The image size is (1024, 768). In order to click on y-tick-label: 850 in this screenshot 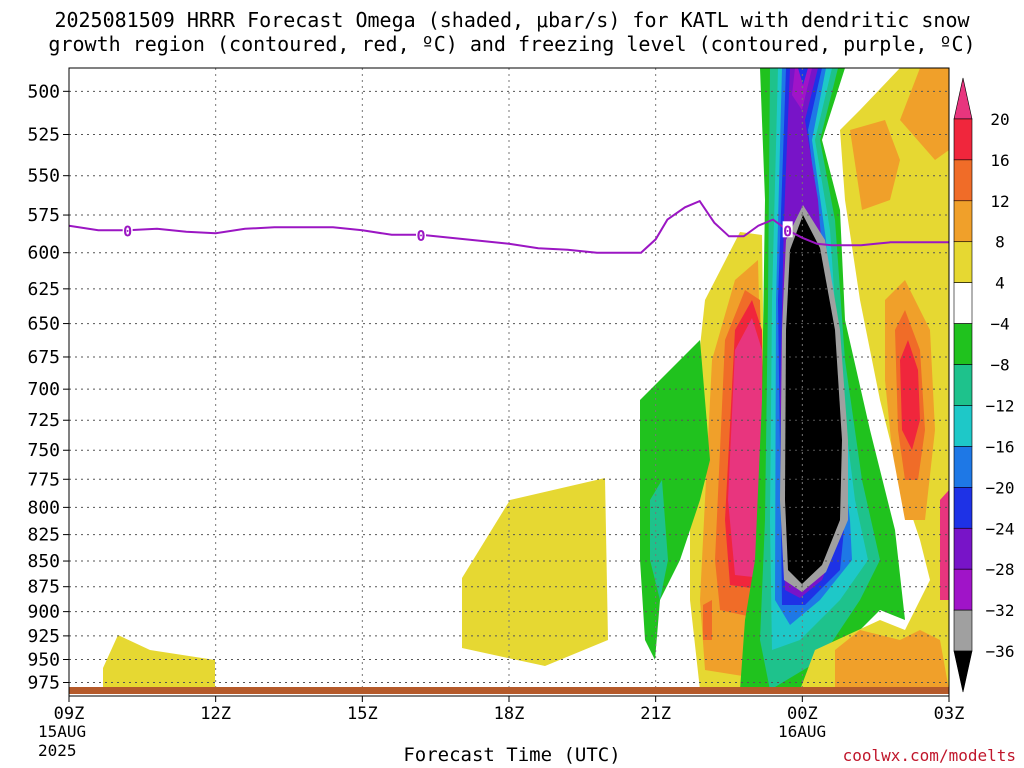, I will do `click(43, 561)`.